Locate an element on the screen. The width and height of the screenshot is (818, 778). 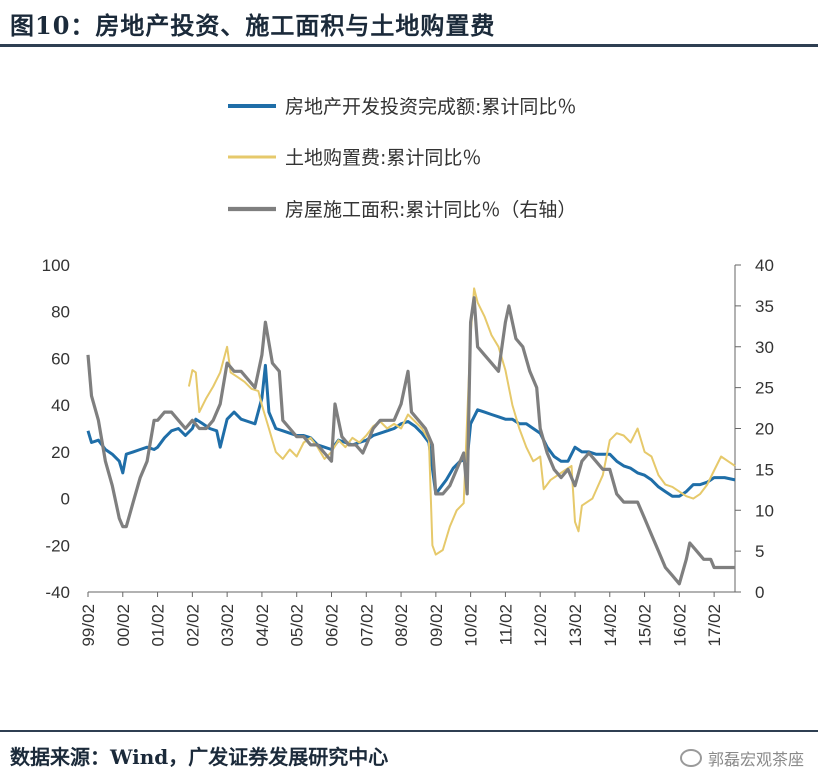
left-tick-label: 100 is located at coordinates (56, 265).